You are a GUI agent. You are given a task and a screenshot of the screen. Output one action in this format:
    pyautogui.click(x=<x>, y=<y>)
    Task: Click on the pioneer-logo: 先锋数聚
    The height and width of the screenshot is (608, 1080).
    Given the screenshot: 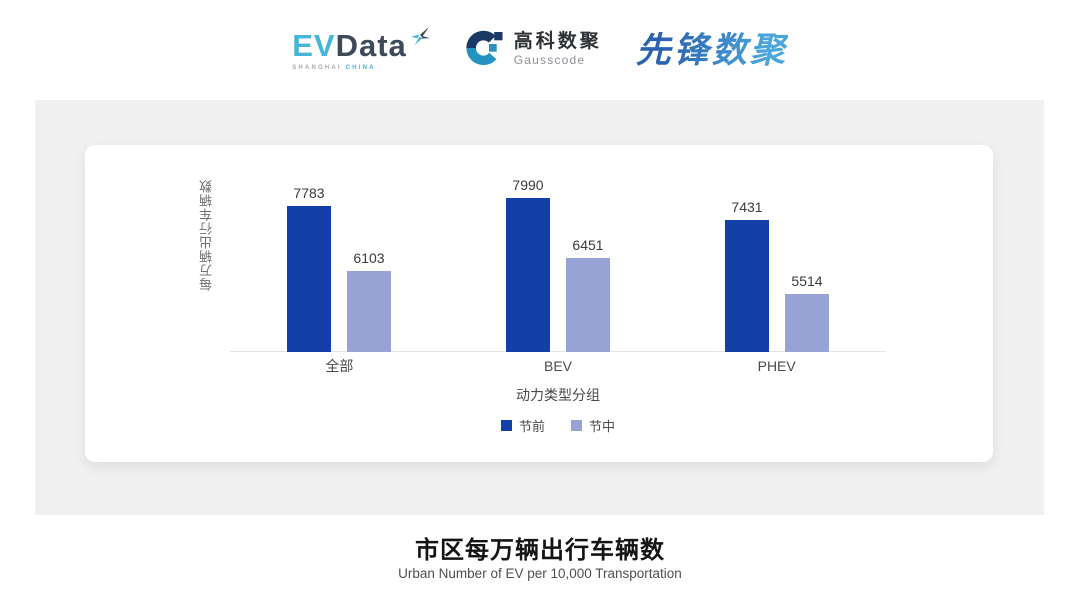 What is the action you would take?
    pyautogui.click(x=711, y=50)
    